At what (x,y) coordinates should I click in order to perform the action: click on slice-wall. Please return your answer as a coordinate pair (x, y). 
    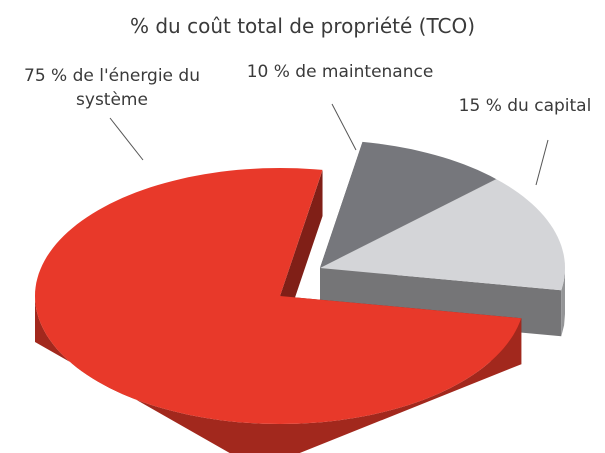
    Looking at the image, I should click on (563, 302).